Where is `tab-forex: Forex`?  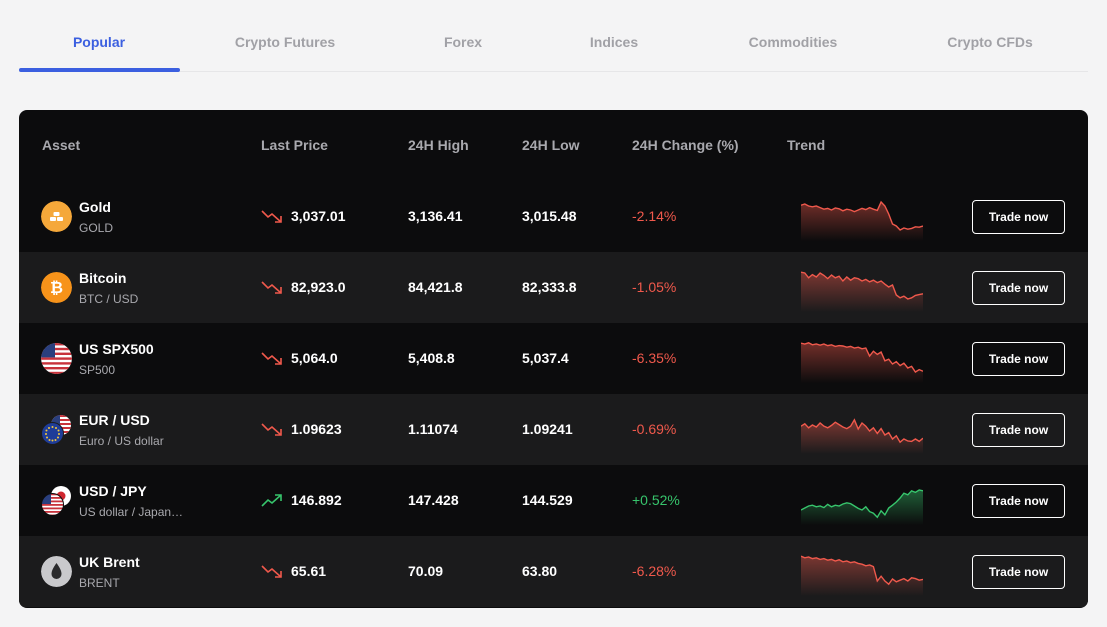
tab-forex: Forex is located at coordinates (463, 42).